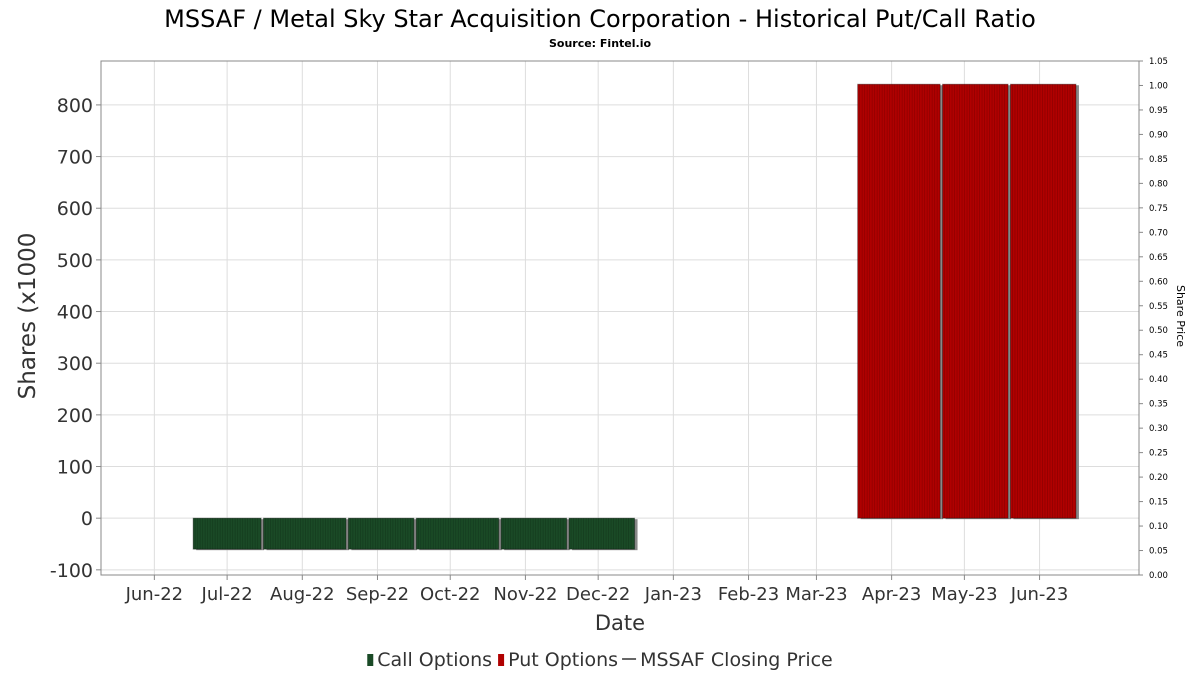 Image resolution: width=1200 pixels, height=675 pixels. Describe the element at coordinates (620, 623) in the screenshot. I see `x-axis-label: Date` at that location.